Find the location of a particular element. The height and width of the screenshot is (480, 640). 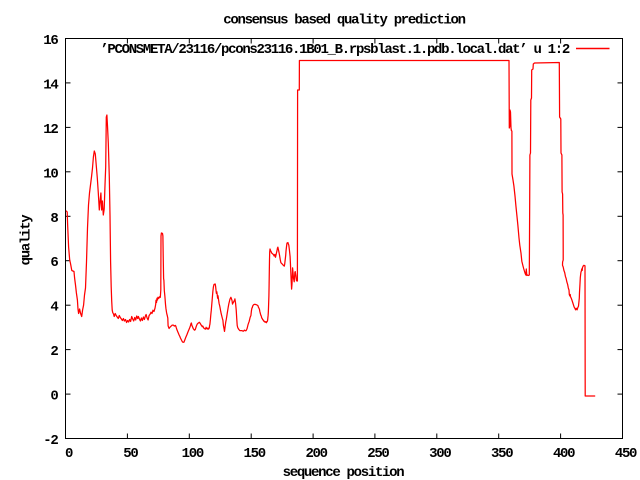

svg-text: 2 is located at coordinates (54, 352).